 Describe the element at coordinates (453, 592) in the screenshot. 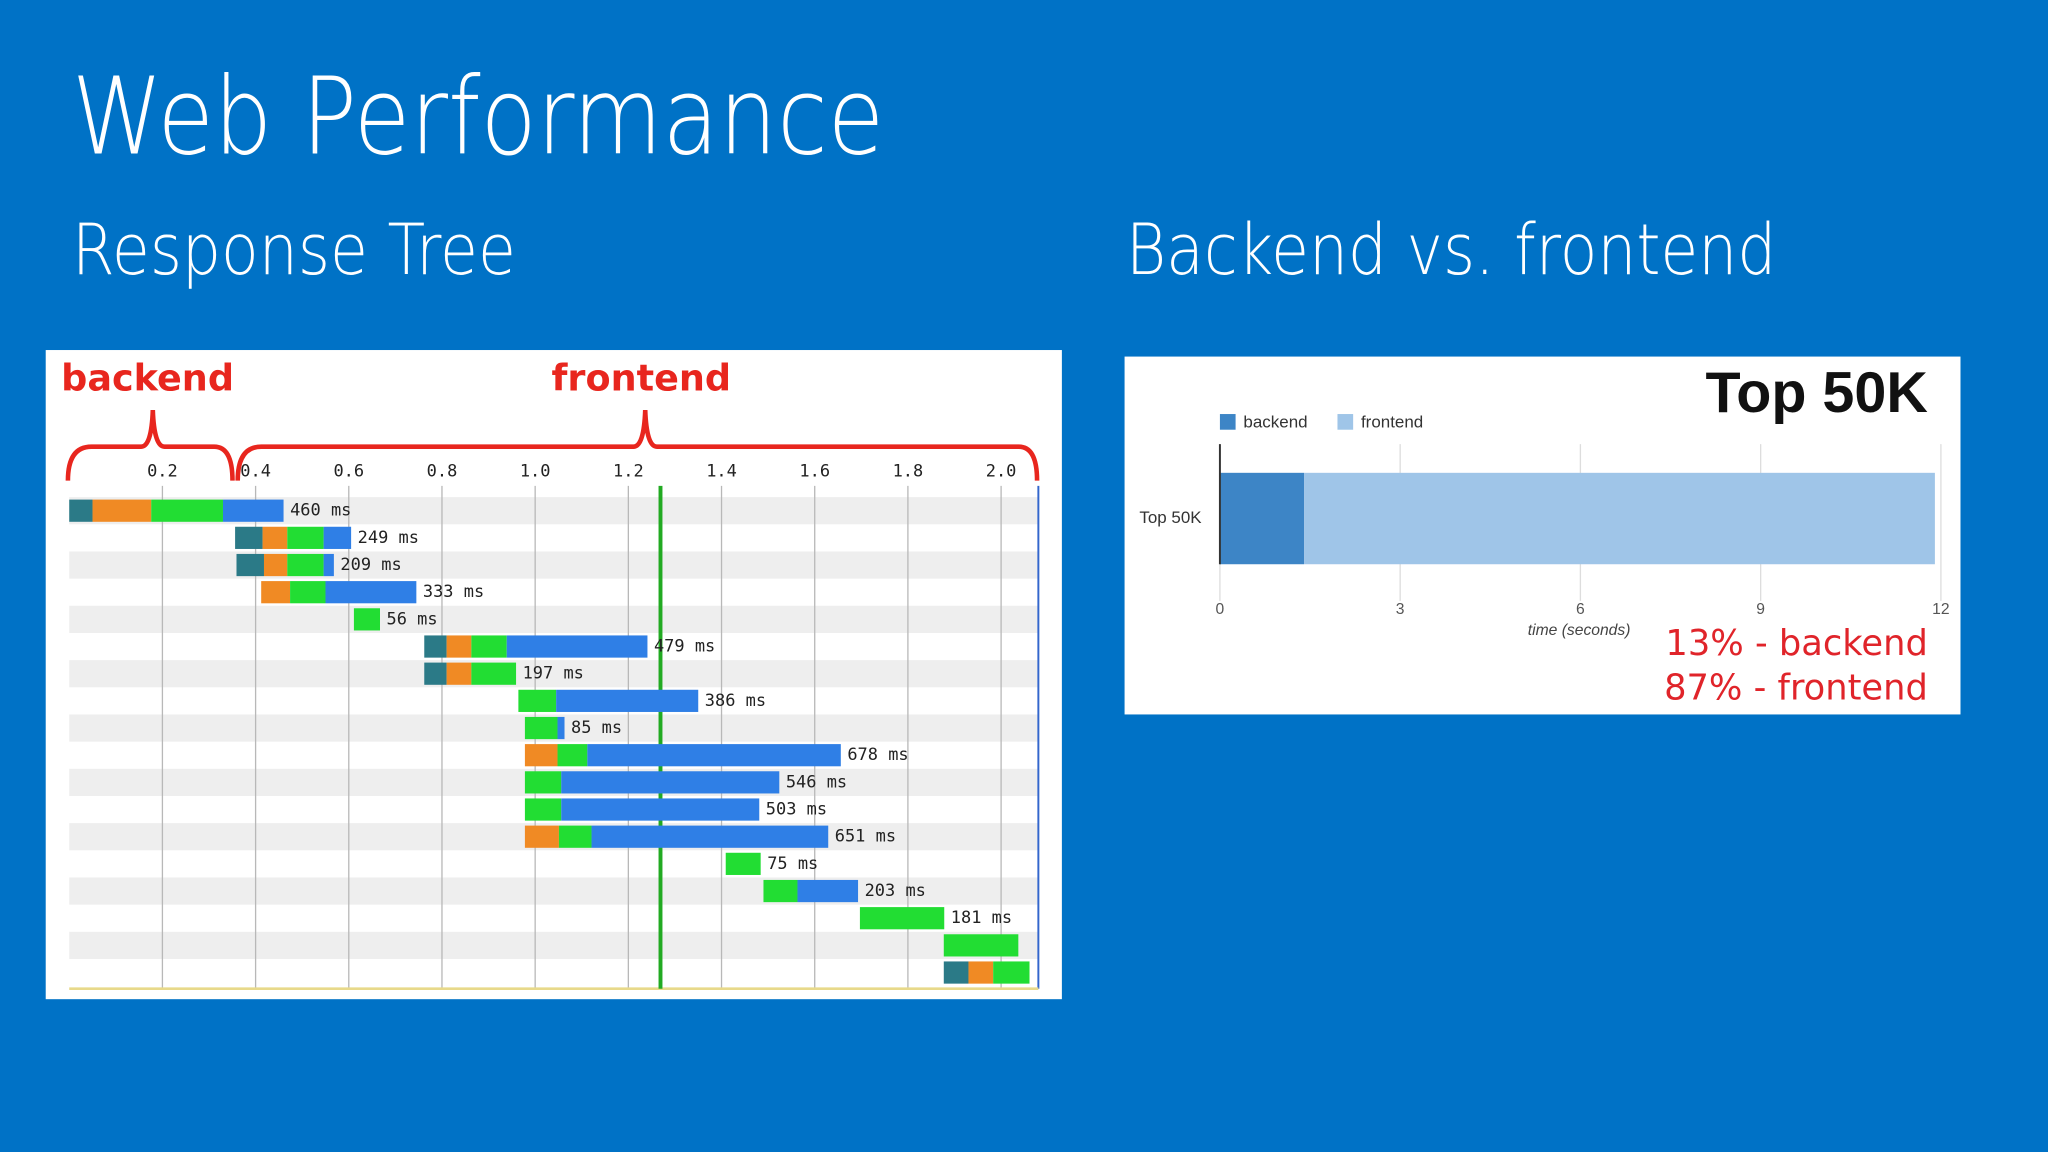

I see `duration-label: 333 ms` at that location.